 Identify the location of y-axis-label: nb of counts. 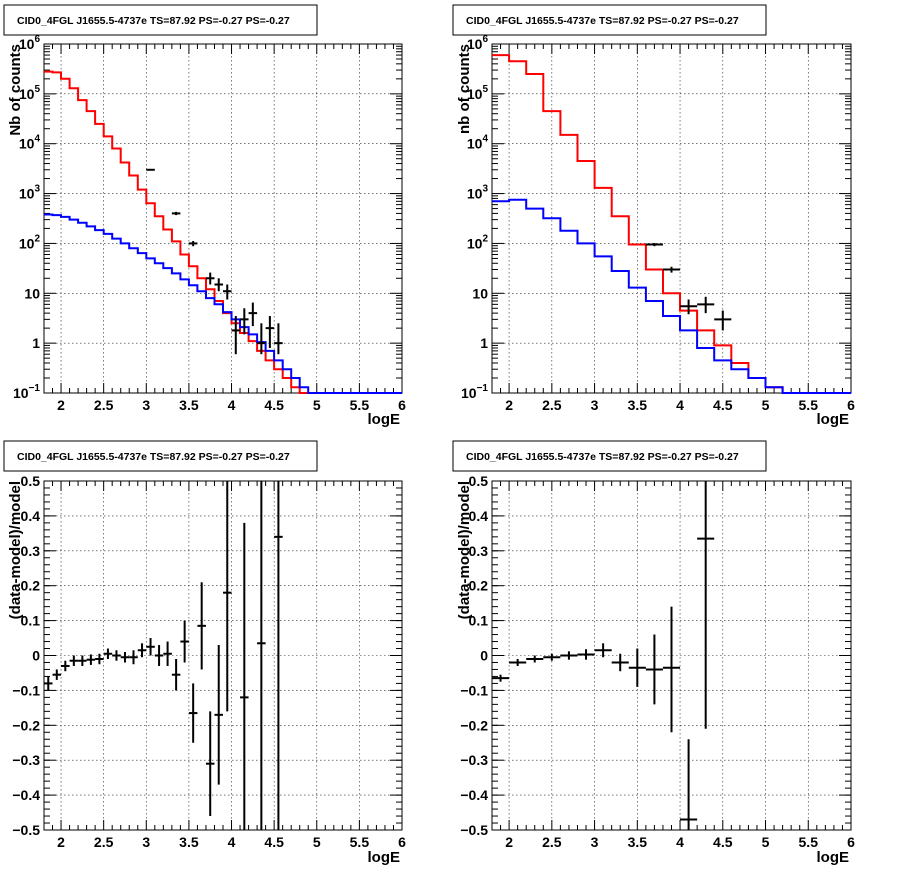
(464, 89).